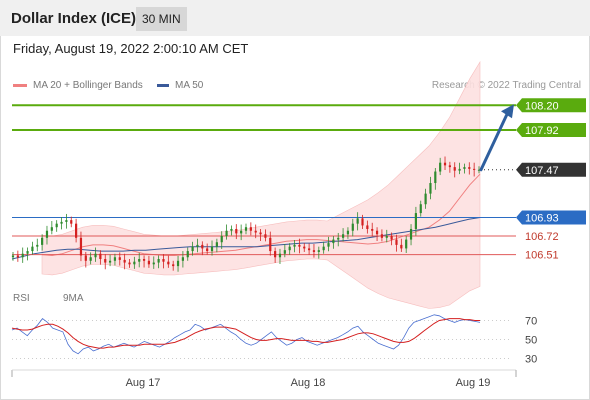  I want to click on legend-rsi-ma: 9MA, so click(73, 298).